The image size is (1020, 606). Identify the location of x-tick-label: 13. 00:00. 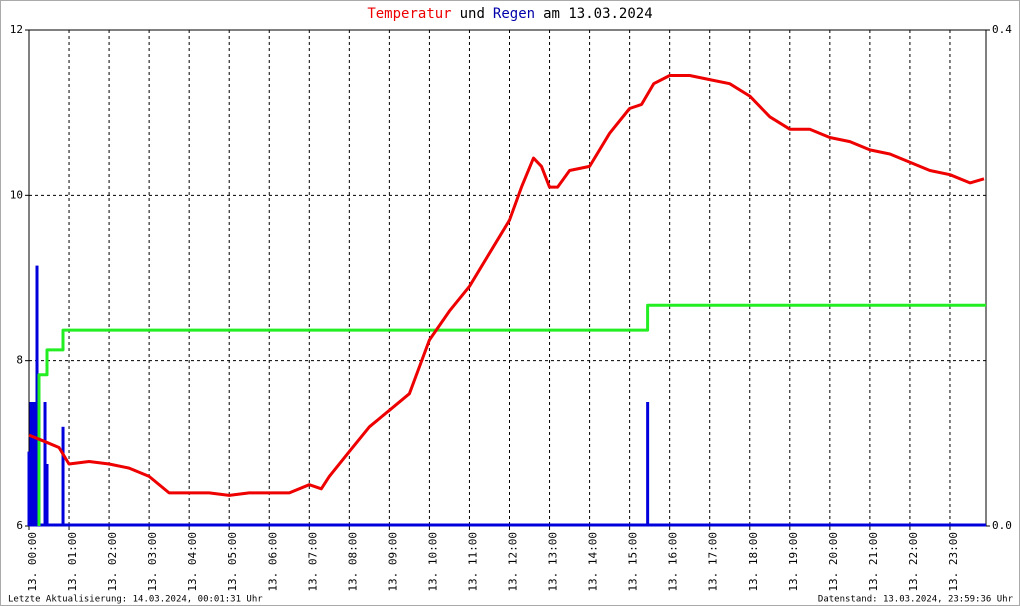
(32, 562).